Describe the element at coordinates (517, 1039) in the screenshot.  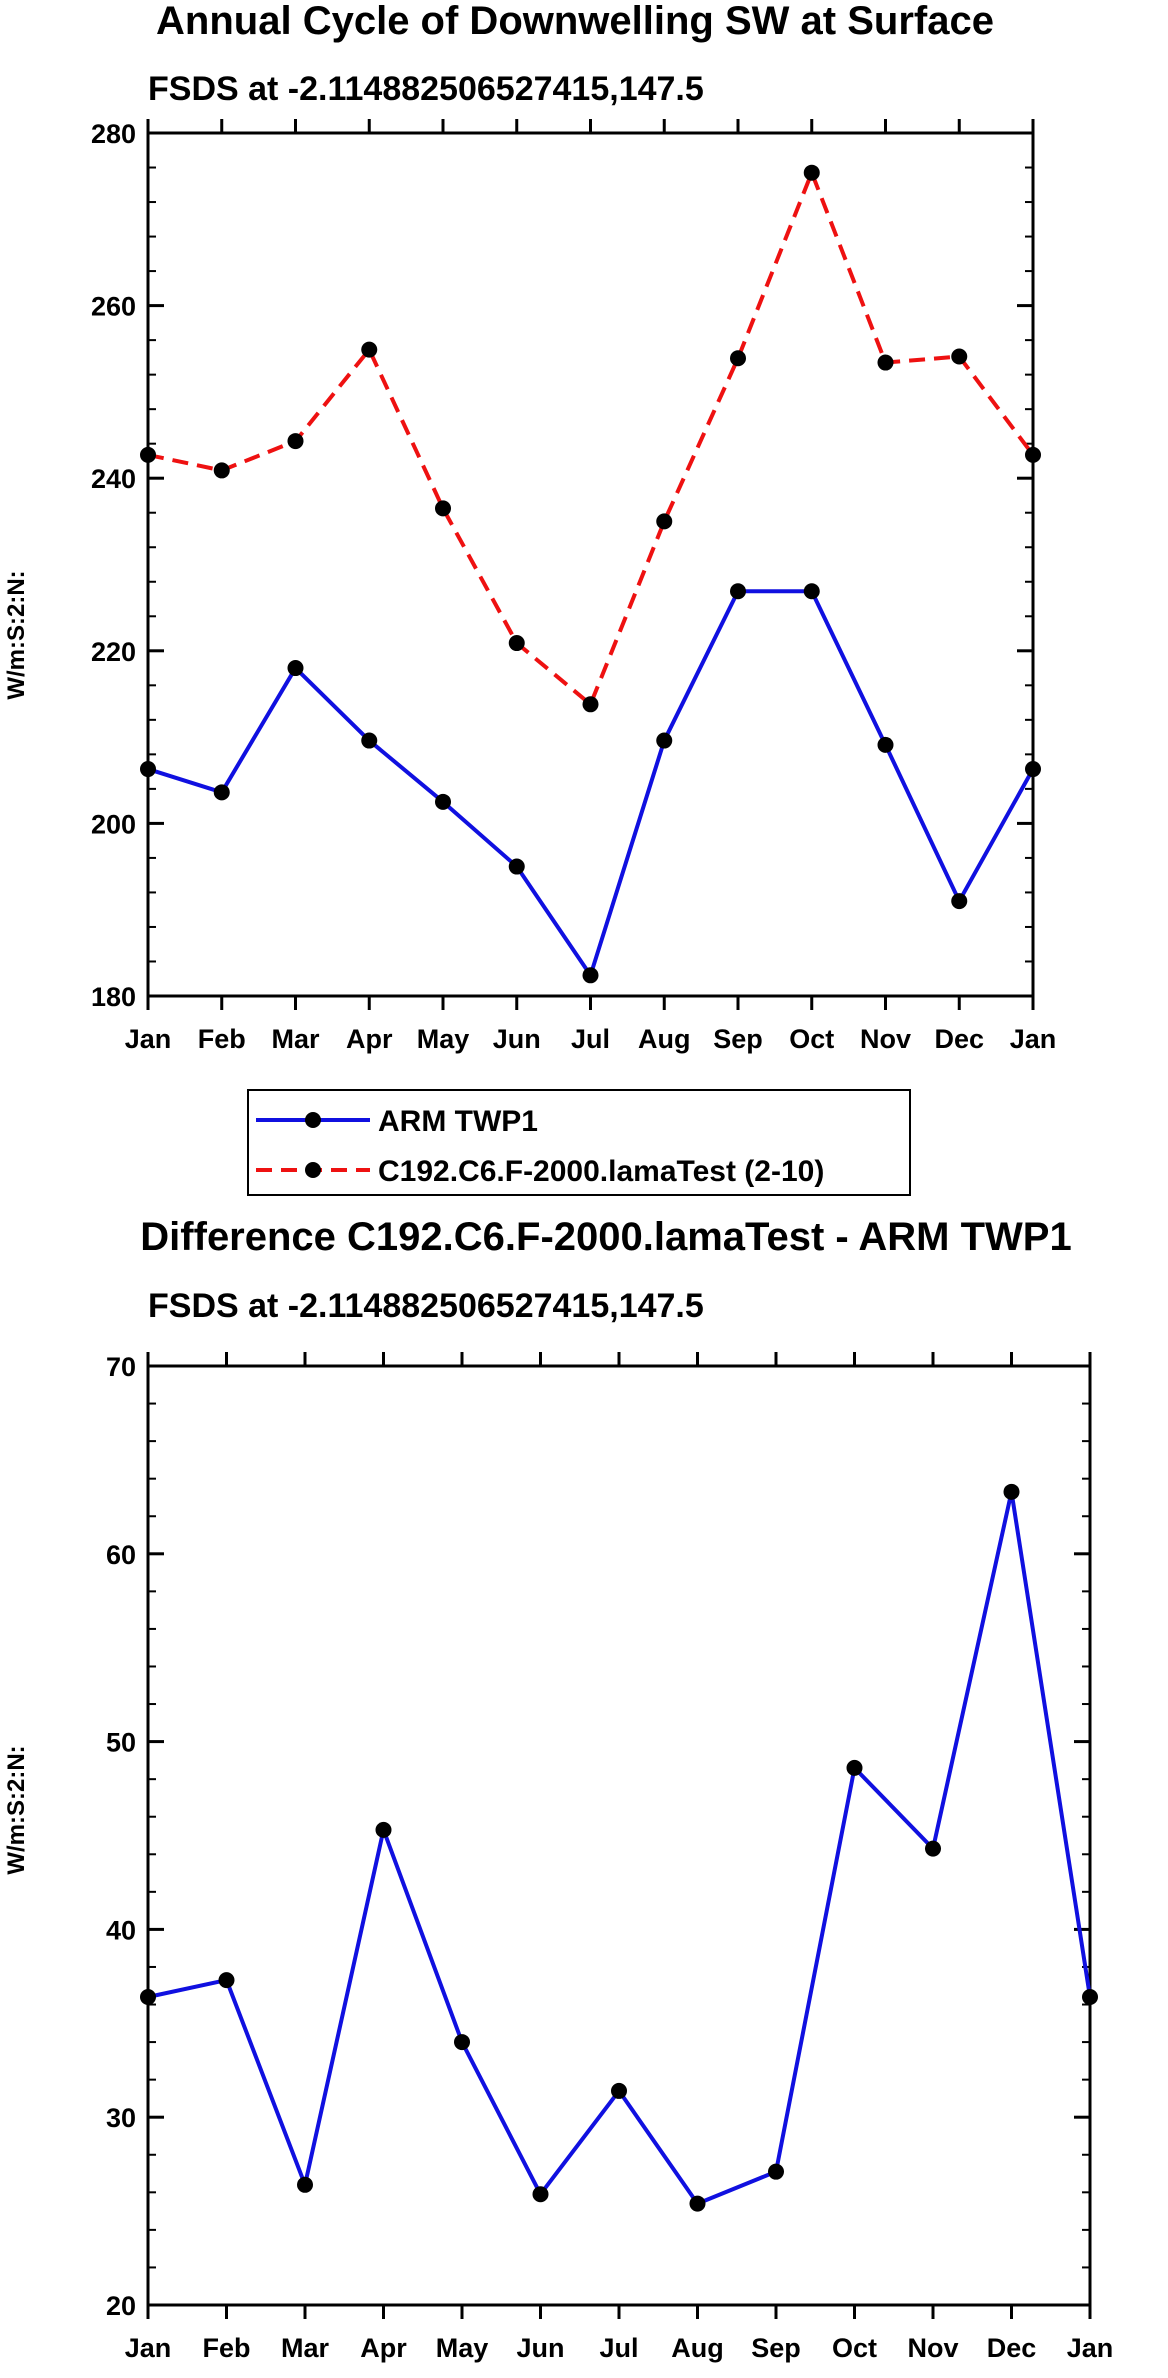
I see `chart1-xtick-label: Jun` at that location.